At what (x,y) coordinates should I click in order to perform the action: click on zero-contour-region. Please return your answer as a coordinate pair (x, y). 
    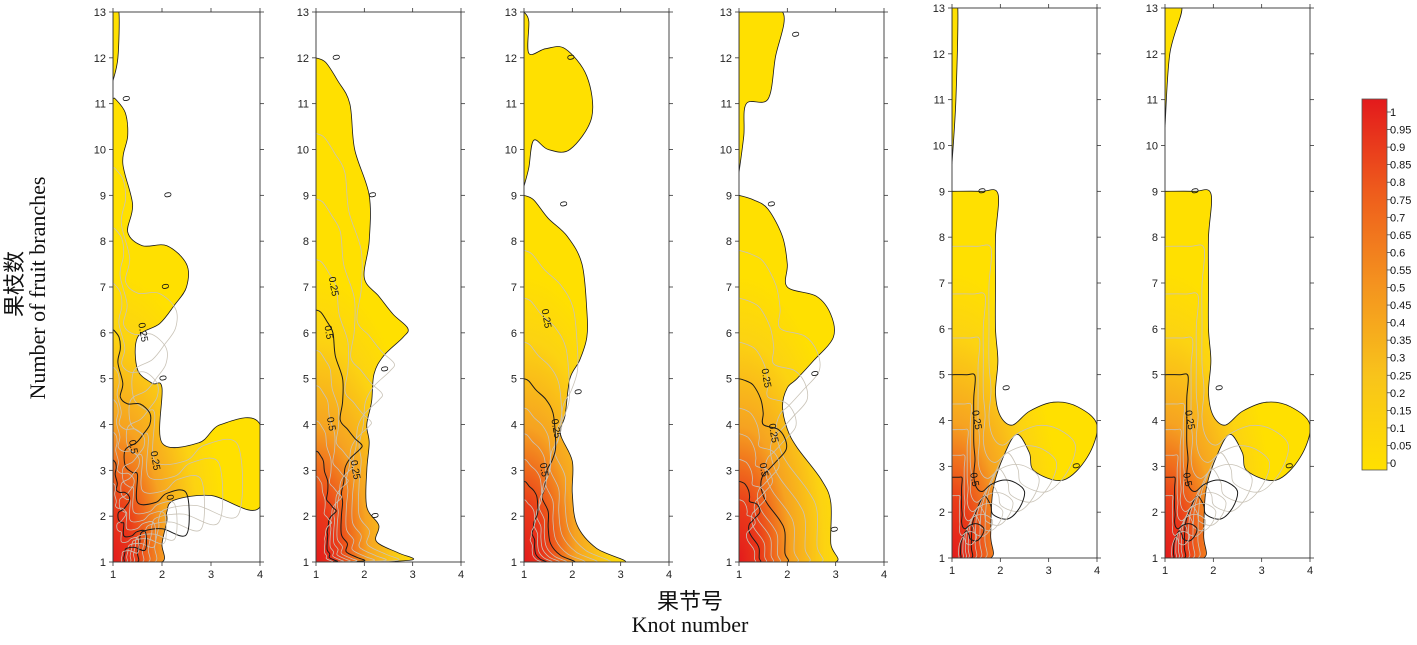
    Looking at the image, I should click on (365, 309).